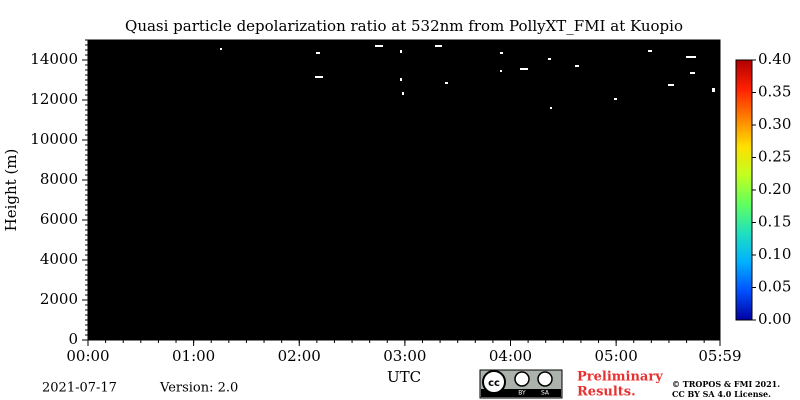  What do you see at coordinates (54, 139) in the screenshot?
I see `y-tick-label: 10000` at bounding box center [54, 139].